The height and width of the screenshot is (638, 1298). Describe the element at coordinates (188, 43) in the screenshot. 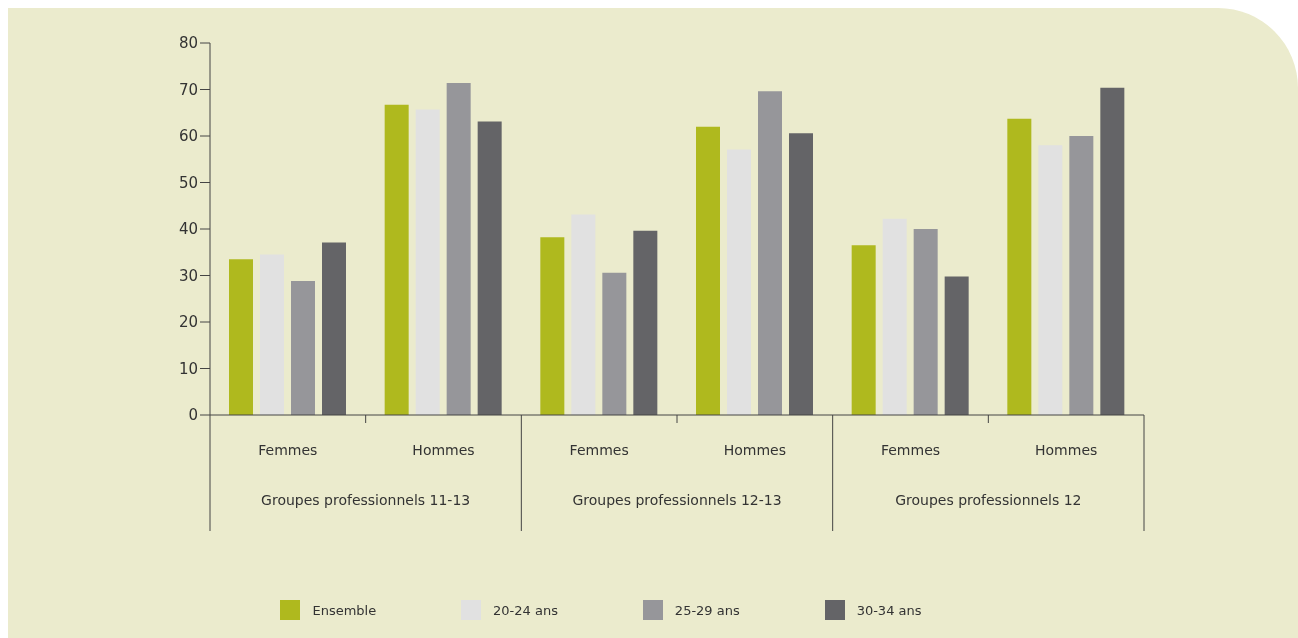

I see `y-tick-label: 80` at that location.